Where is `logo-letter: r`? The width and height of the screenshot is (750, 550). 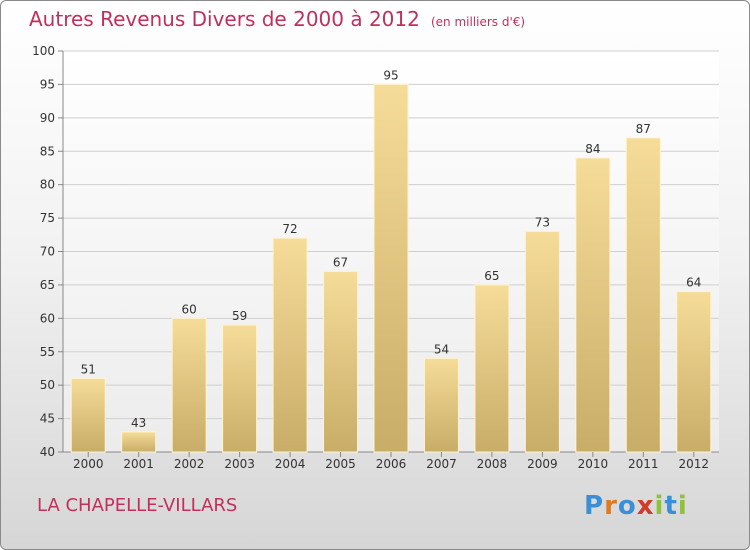 logo-letter: r is located at coordinates (611, 506).